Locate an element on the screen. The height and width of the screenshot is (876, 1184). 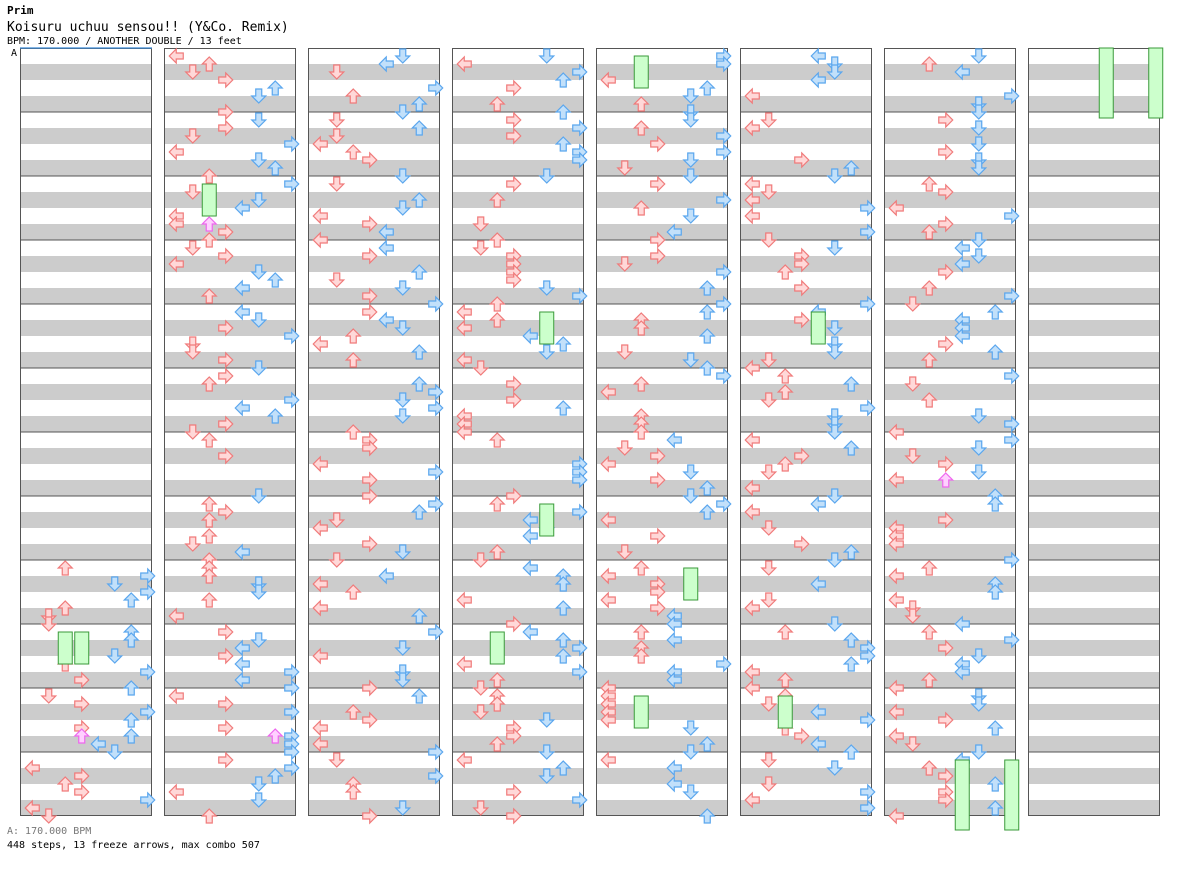
song-title: Koisuru uchuu sensou!! (Y&Co. Remix) is located at coordinates (148, 27).